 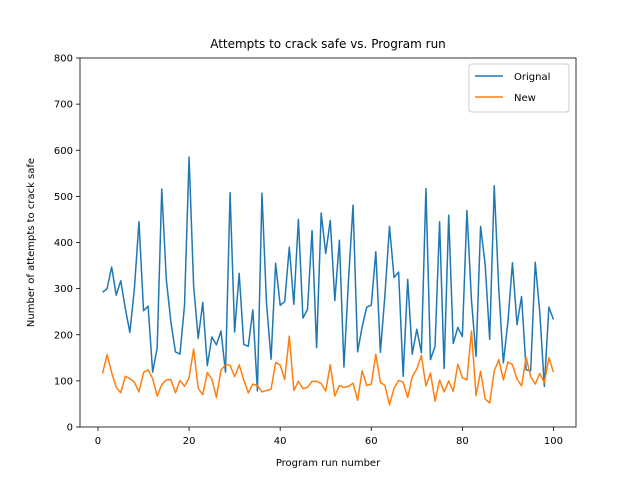 I want to click on y-tick-label: 0, so click(x=70, y=428).